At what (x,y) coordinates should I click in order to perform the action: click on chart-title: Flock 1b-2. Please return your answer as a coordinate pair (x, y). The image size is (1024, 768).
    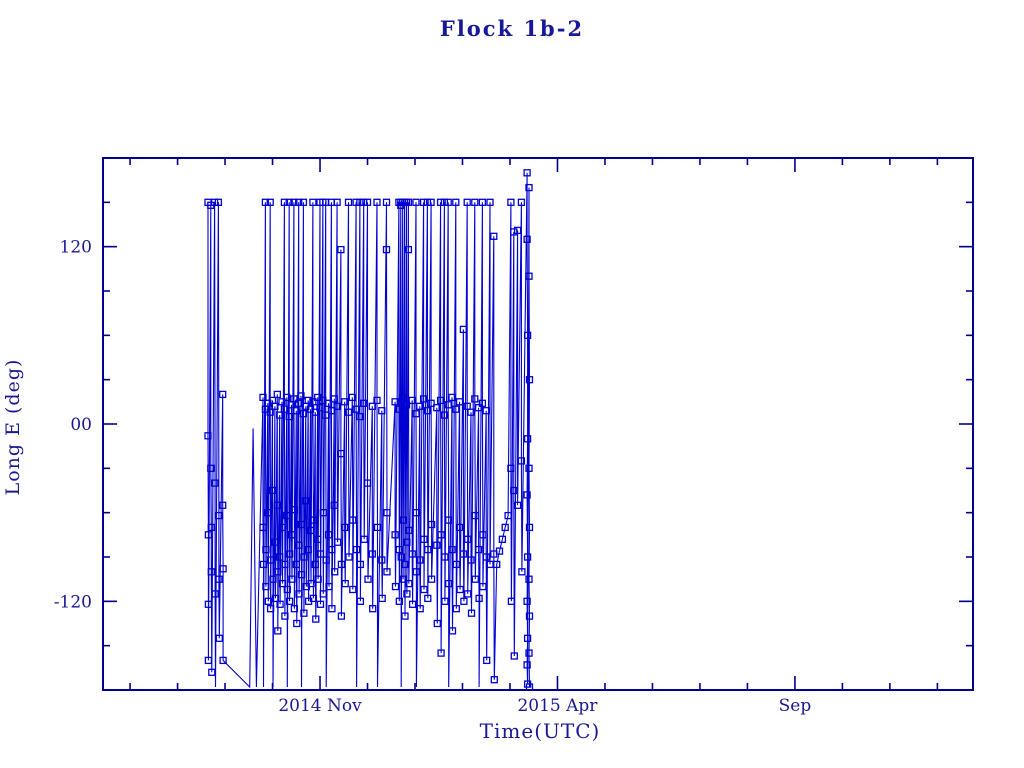
    Looking at the image, I should click on (512, 28).